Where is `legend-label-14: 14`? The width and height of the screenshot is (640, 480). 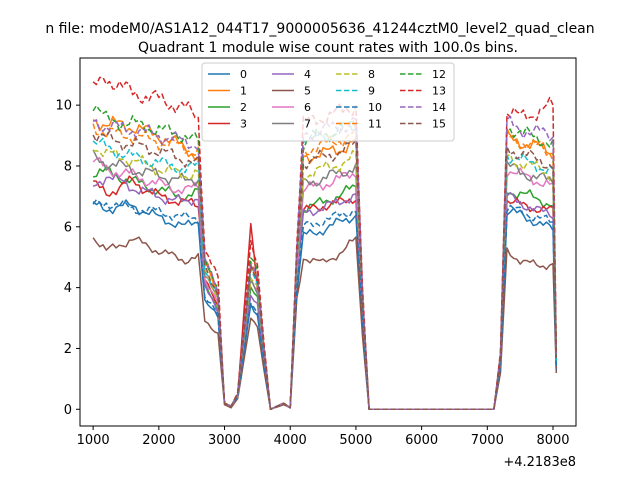 legend-label-14: 14 is located at coordinates (439, 107).